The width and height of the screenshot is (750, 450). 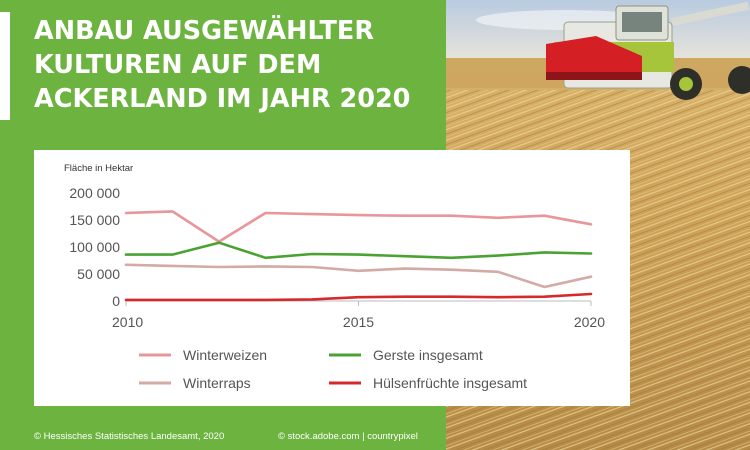 What do you see at coordinates (127, 322) in the screenshot?
I see `x-tick-label: 2010` at bounding box center [127, 322].